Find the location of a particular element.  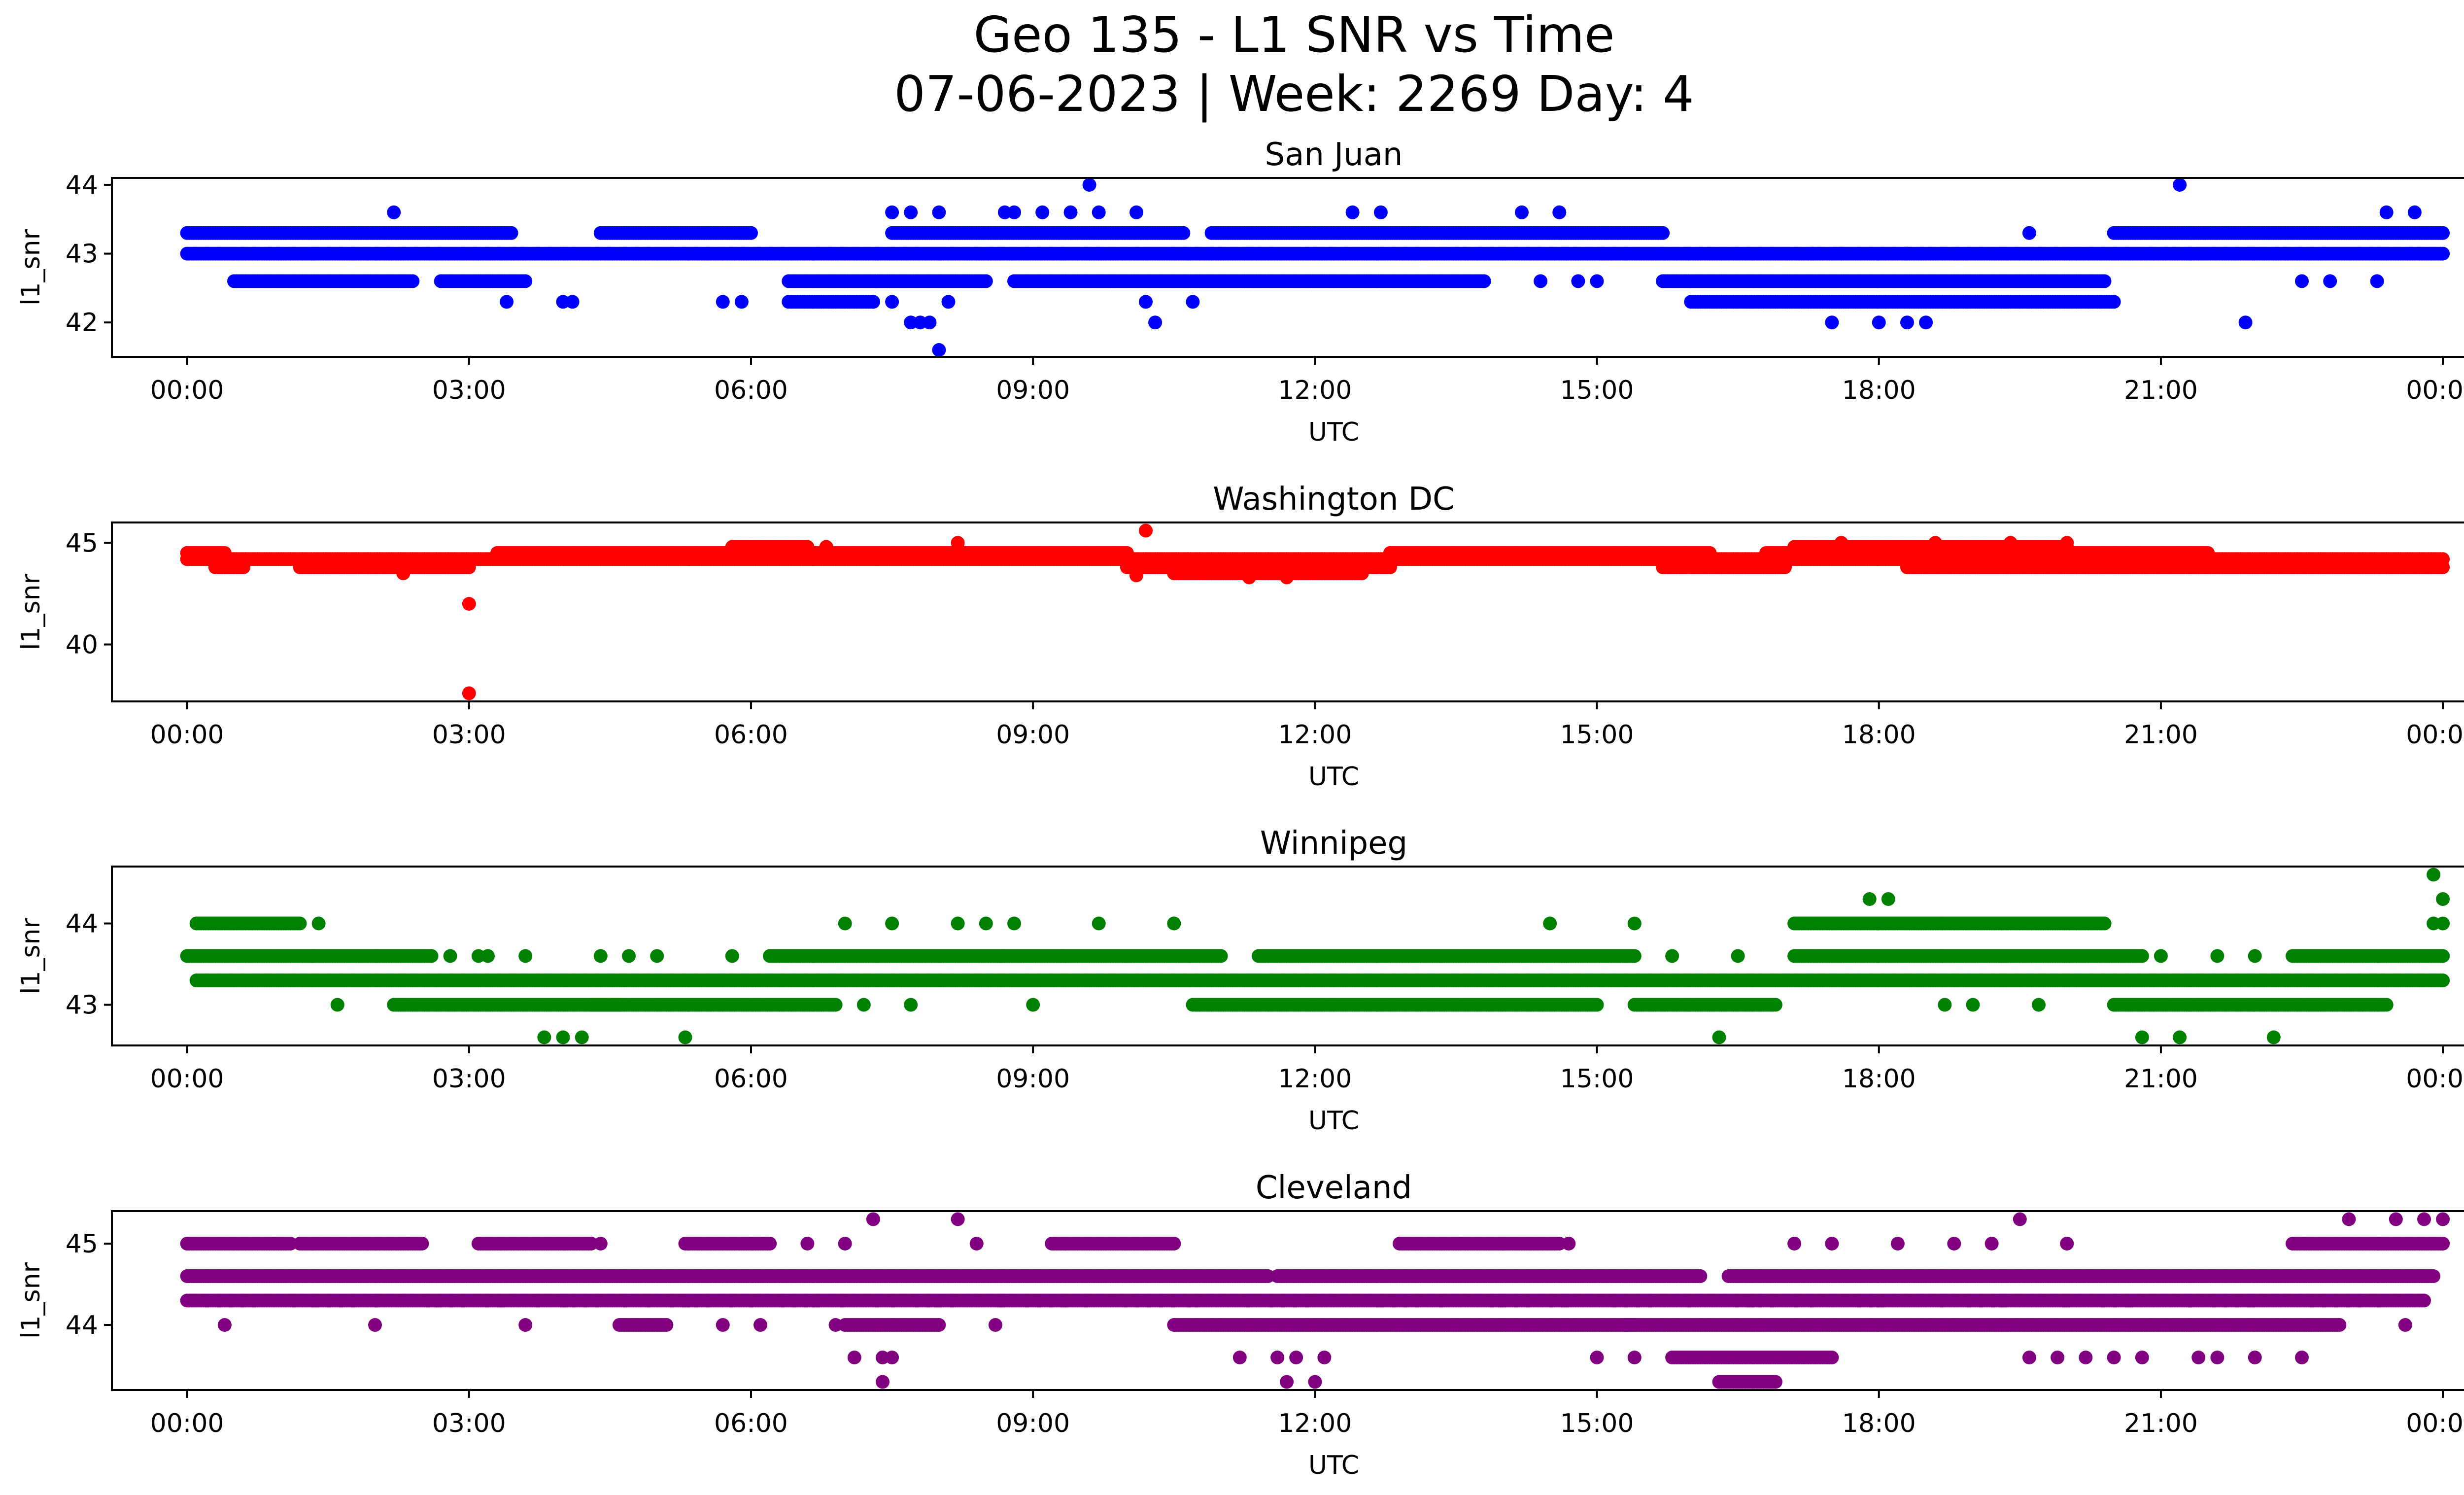

scatter-series-san-juan is located at coordinates (1315, 267).